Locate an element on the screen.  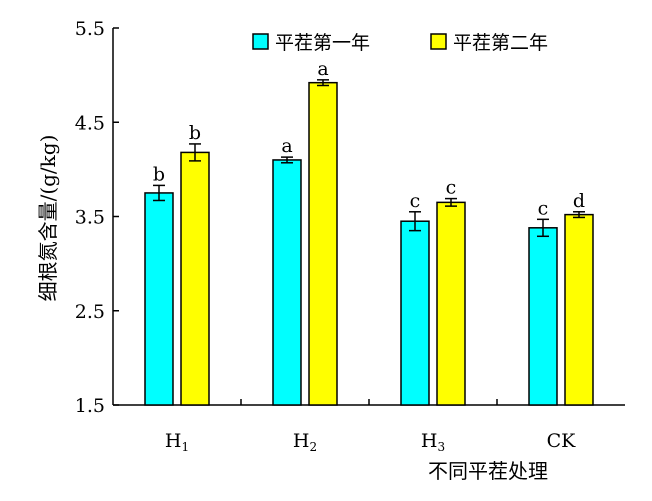
legend-label-series-2: 平茬第二年 is located at coordinates (500, 43).